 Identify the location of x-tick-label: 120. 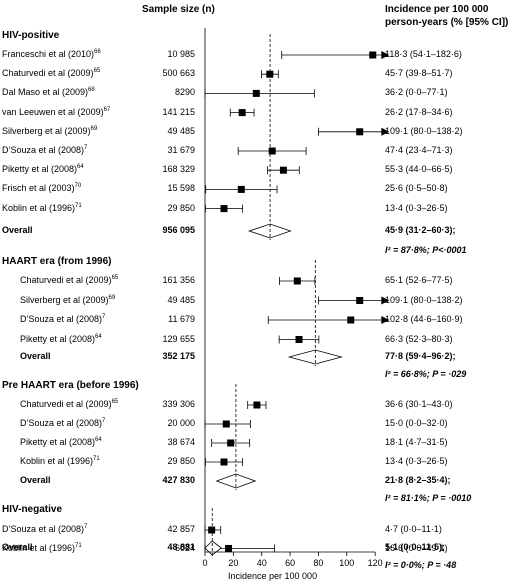
(375, 563).